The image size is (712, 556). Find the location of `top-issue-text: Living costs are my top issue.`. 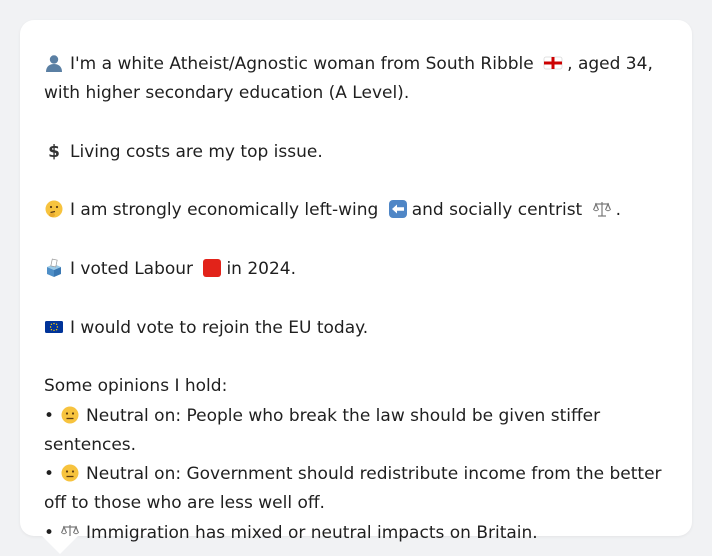

top-issue-text: Living costs are my top issue. is located at coordinates (196, 151).